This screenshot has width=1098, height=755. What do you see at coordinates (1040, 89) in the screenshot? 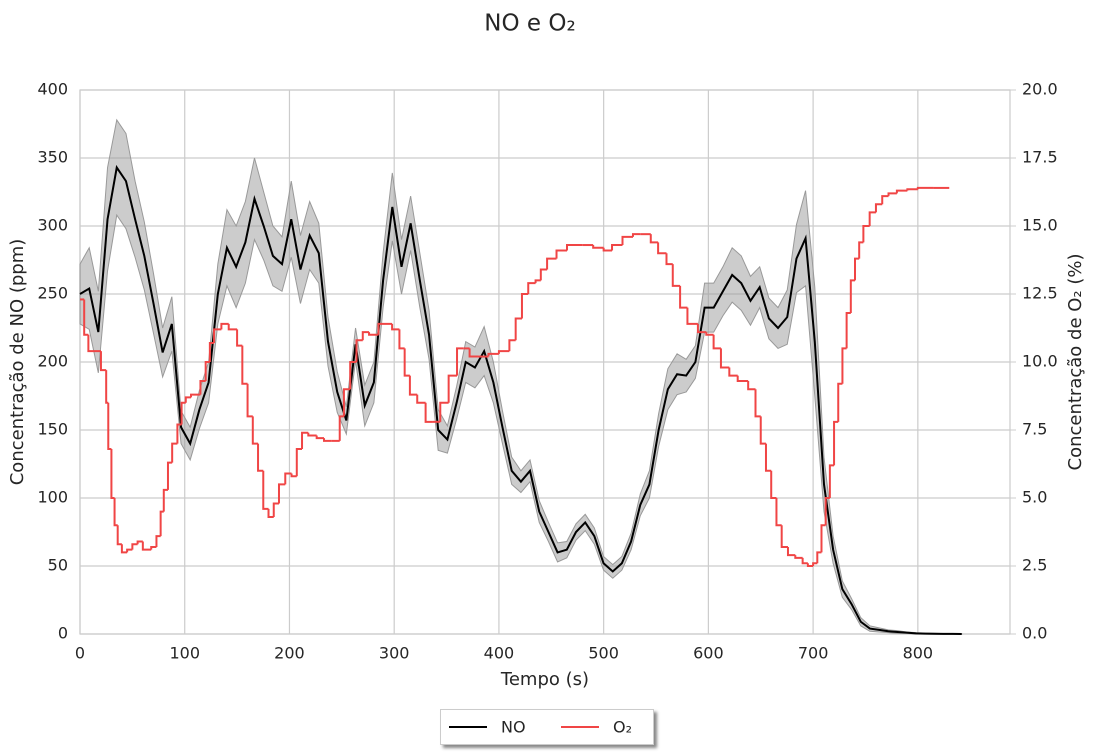
I see `y2-tick-label: 20.0` at bounding box center [1040, 89].